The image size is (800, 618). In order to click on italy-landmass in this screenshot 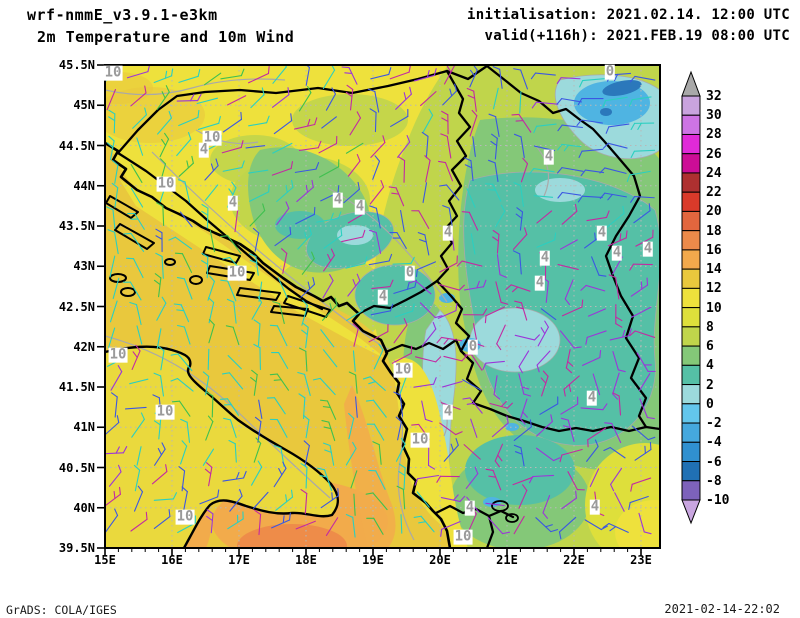, I will do `click(221, 447)`.